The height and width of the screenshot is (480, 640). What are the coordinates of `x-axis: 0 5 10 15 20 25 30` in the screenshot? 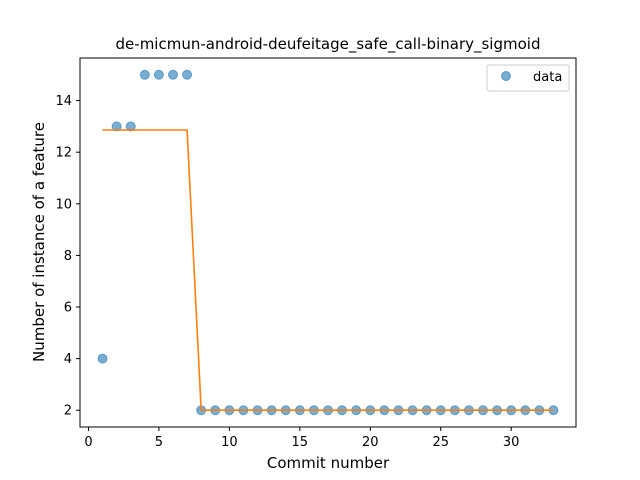 It's located at (301, 438).